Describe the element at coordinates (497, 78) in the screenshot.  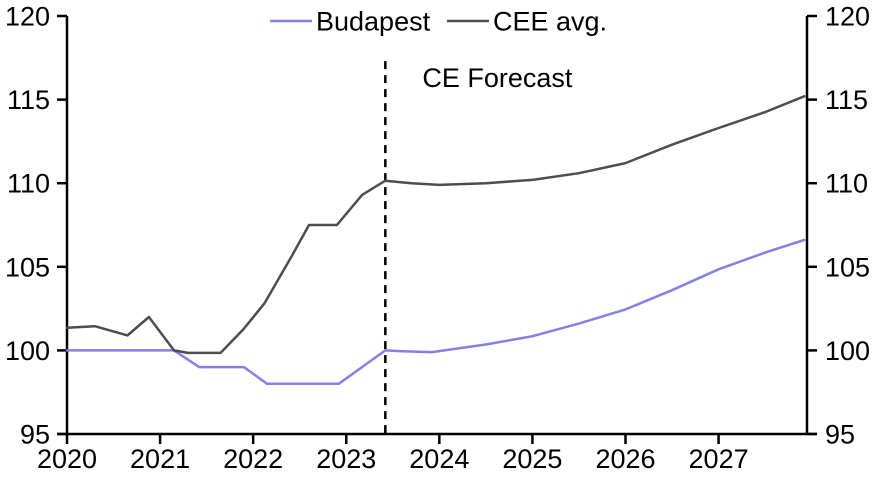
I see `forecast-label: CE Forecast` at that location.